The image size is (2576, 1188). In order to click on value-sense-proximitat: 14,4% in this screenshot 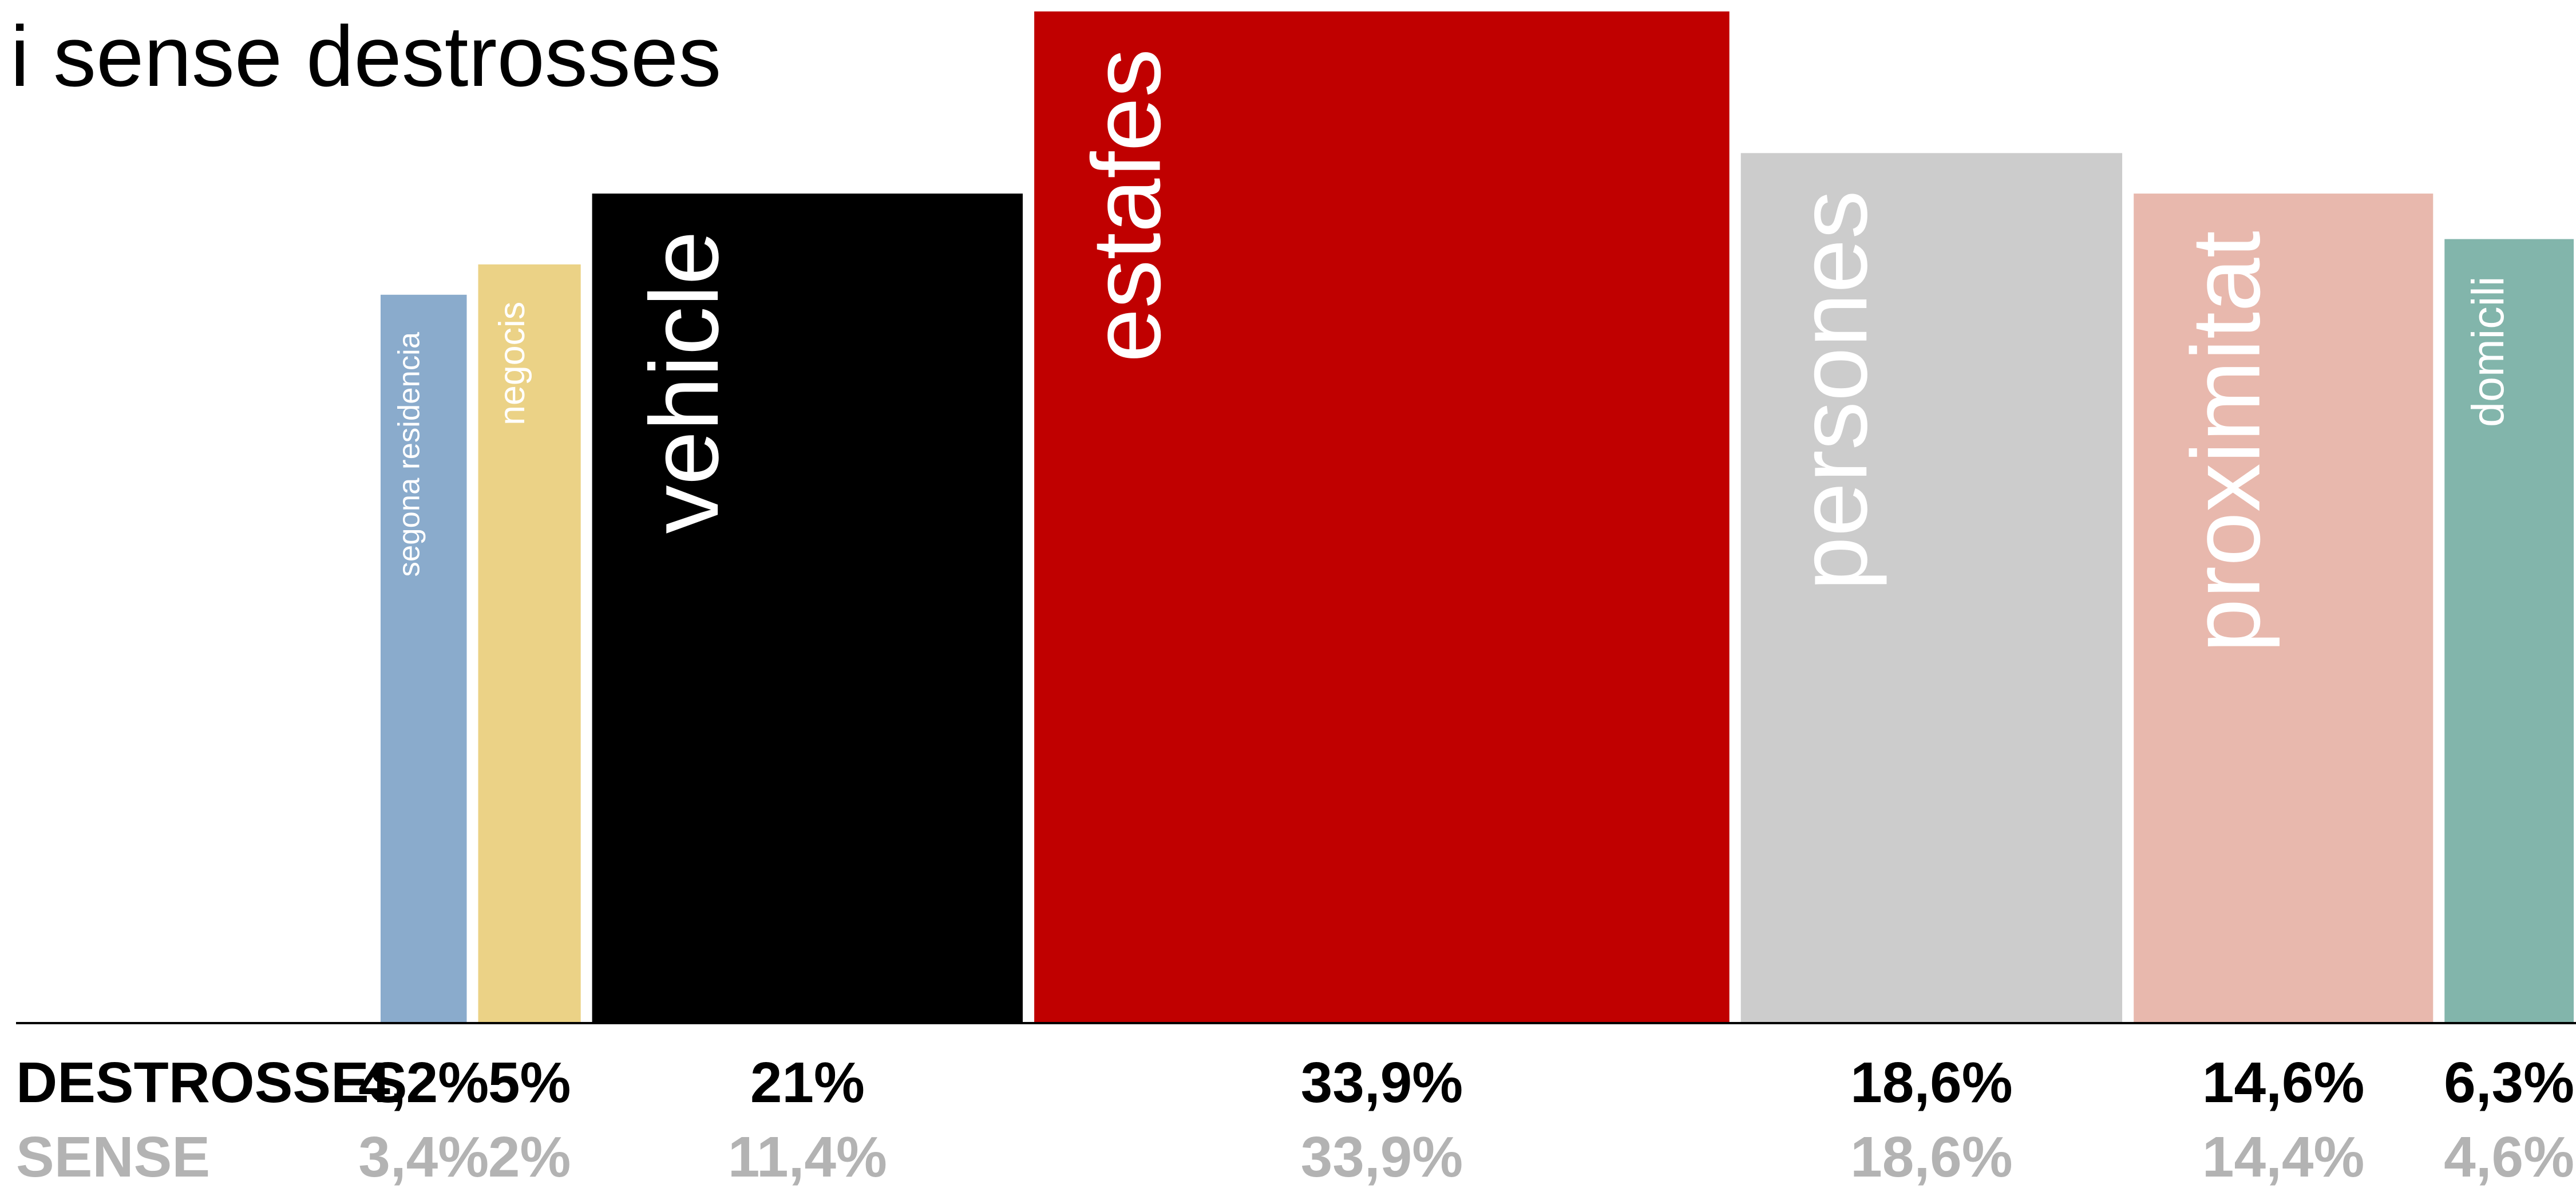, I will do `click(2283, 1156)`.